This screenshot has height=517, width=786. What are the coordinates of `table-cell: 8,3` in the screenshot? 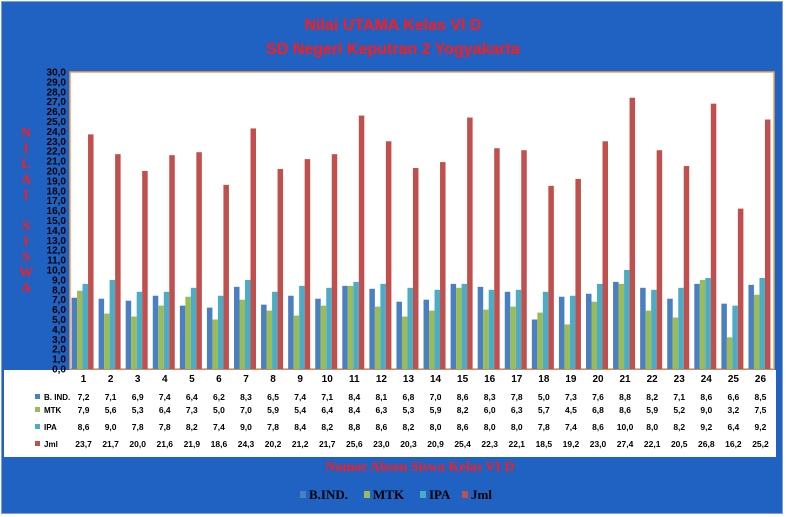 It's located at (490, 397).